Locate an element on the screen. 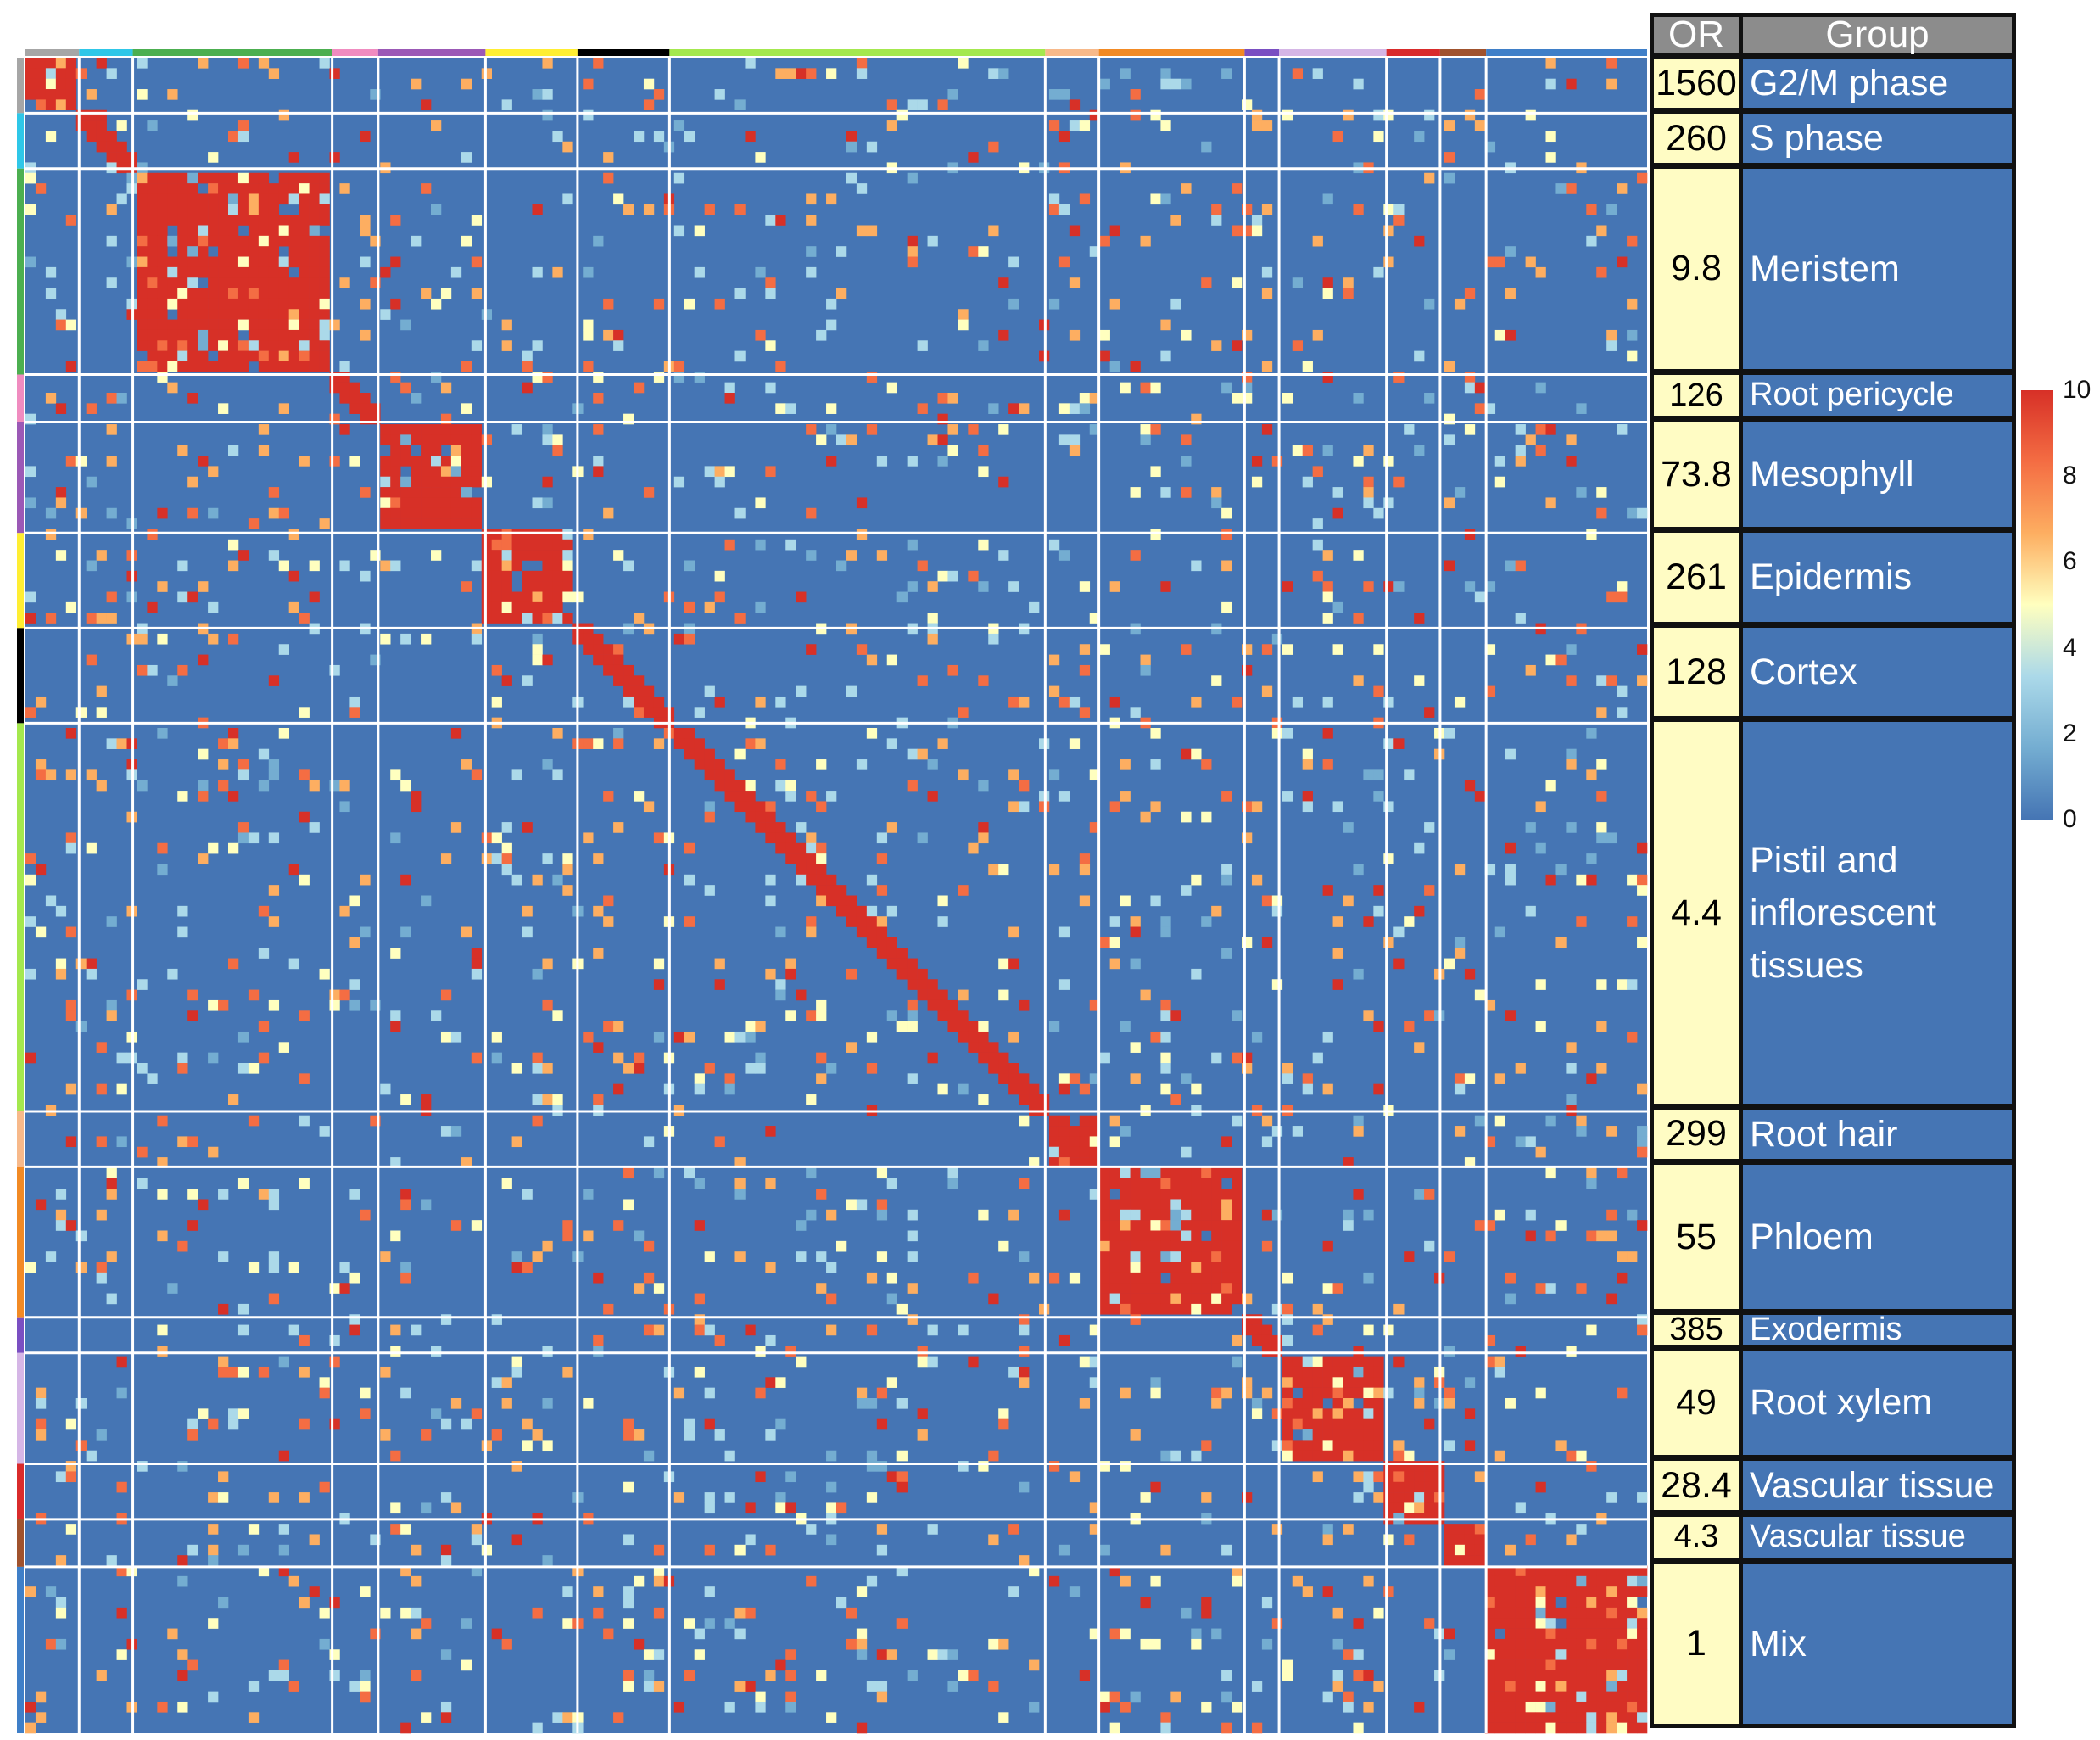  group-name: Root xylem is located at coordinates (1877, 1403).